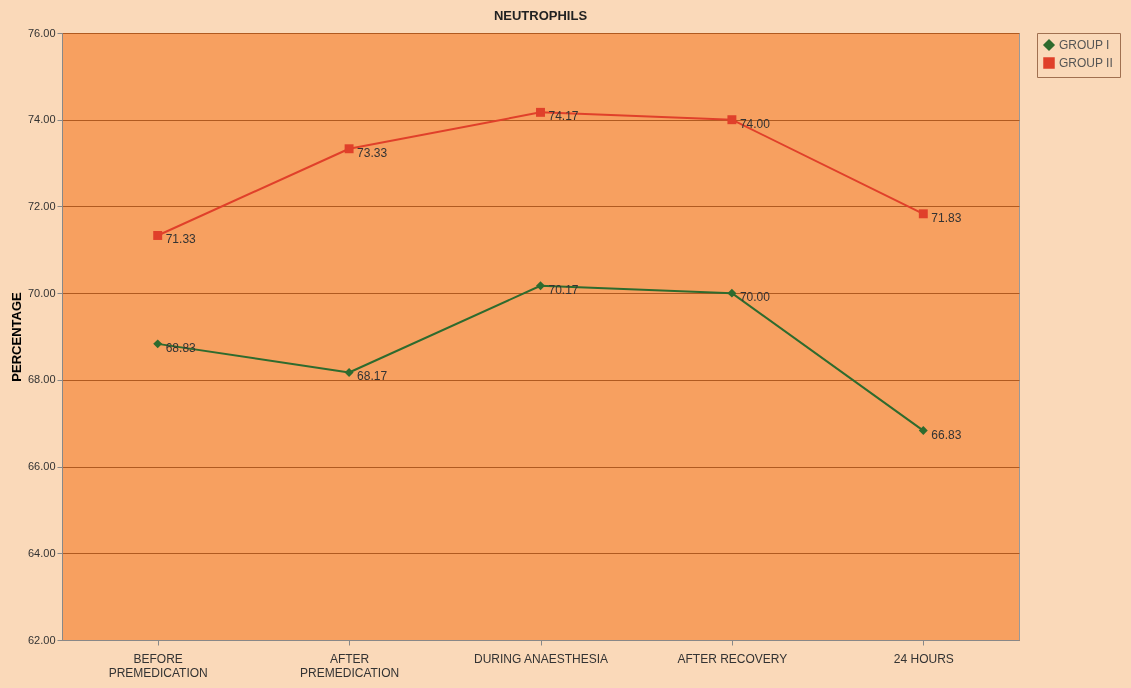 Image resolution: width=1131 pixels, height=688 pixels. Describe the element at coordinates (732, 658) in the screenshot. I see `x-tick-label: AFTER RECOVERY` at that location.